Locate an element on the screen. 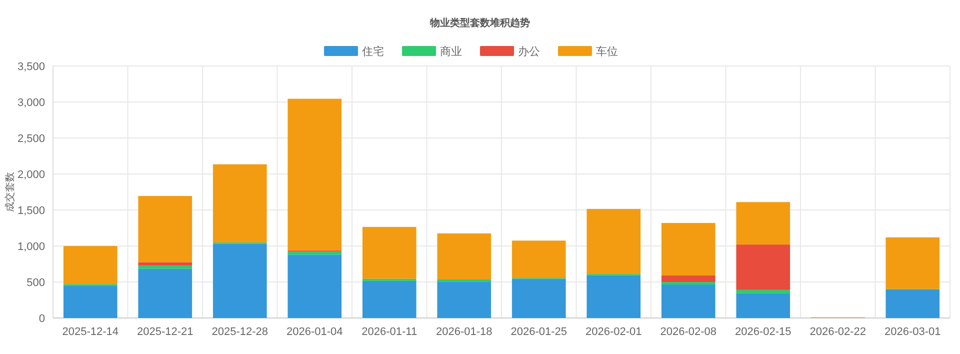 Image resolution: width=960 pixels, height=354 pixels. y-tick-label: 2,000 is located at coordinates (31, 174).